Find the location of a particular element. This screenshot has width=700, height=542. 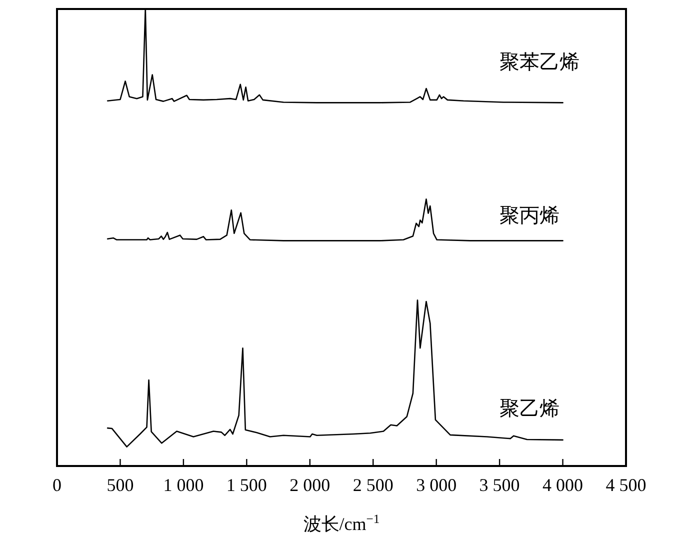

x-tick-label: 3 000 is located at coordinates (436, 485).